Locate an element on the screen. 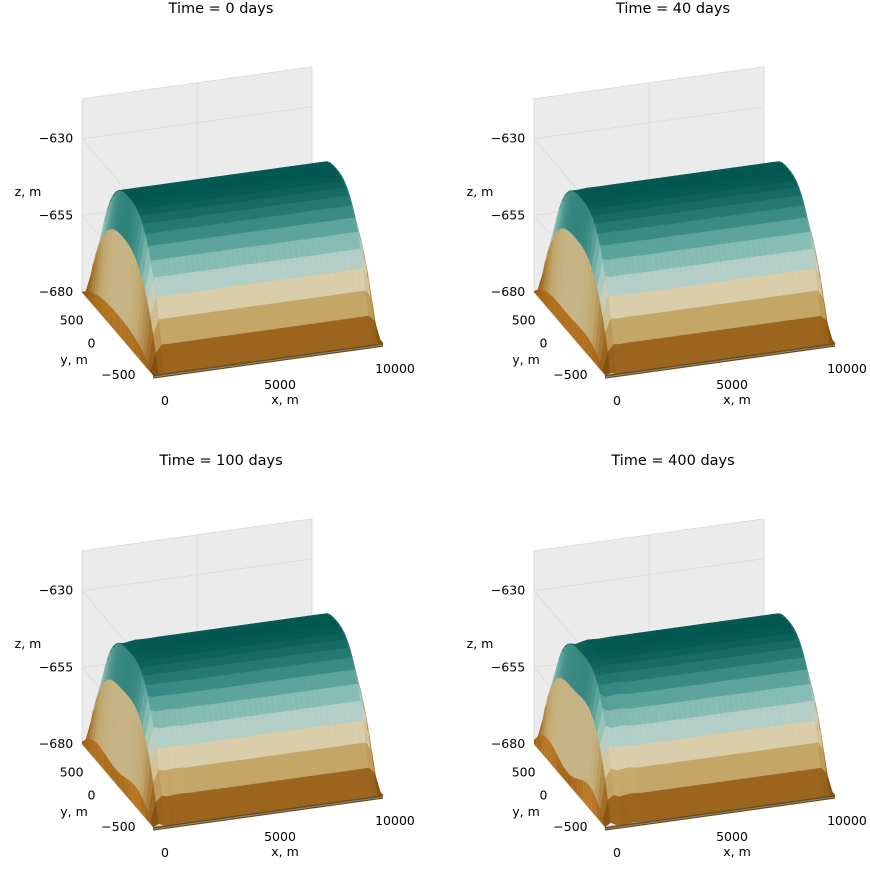 The height and width of the screenshot is (886, 870). chart-title: Time = 100 days is located at coordinates (220, 461).